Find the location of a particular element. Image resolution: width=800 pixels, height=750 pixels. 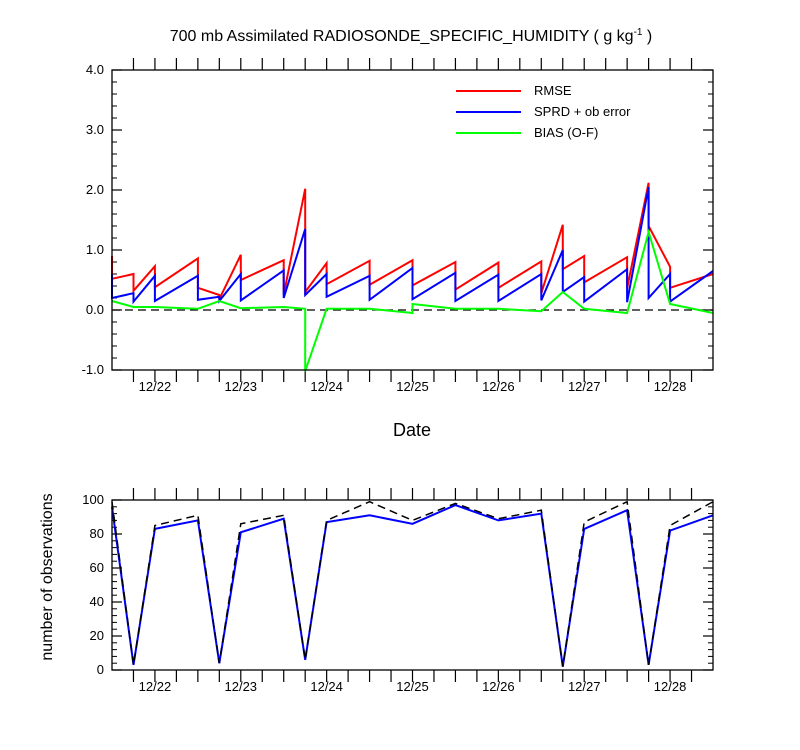

bottom-x-tick-label: 12/27 is located at coordinates (584, 686).